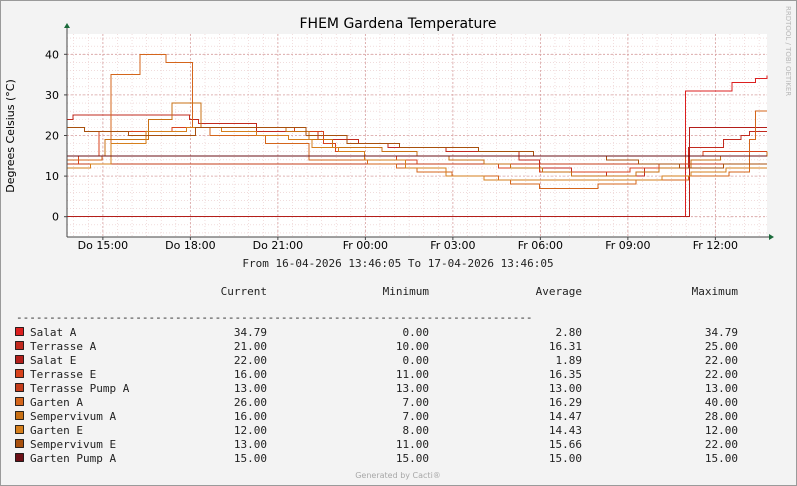 The height and width of the screenshot is (486, 797). I want to click on legend-name: Garten Pump A, so click(73, 458).